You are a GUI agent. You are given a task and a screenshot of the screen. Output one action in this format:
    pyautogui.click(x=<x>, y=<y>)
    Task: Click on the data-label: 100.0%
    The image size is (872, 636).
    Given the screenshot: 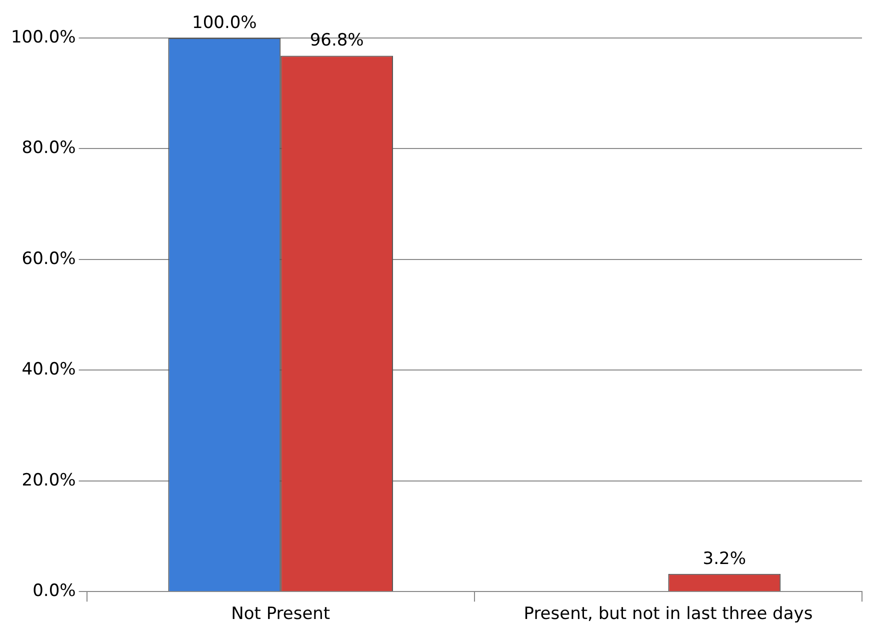 What is the action you would take?
    pyautogui.click(x=224, y=22)
    